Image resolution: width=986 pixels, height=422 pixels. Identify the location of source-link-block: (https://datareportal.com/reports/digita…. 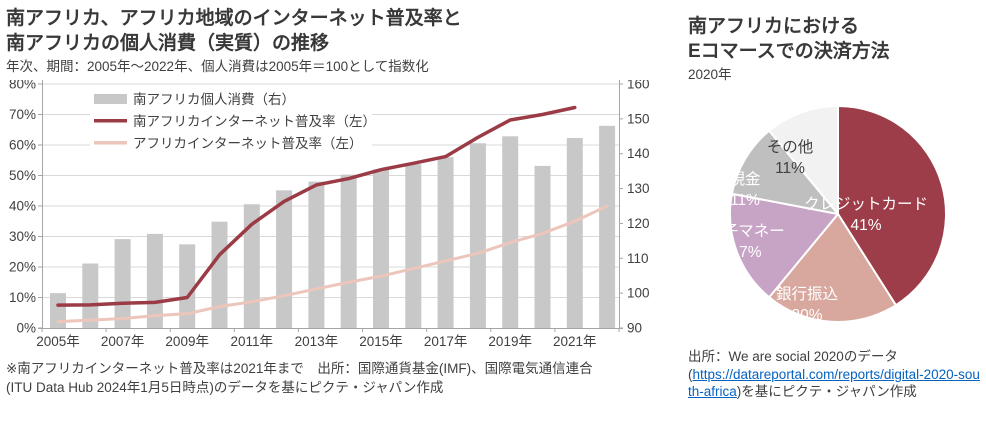
(835, 383).